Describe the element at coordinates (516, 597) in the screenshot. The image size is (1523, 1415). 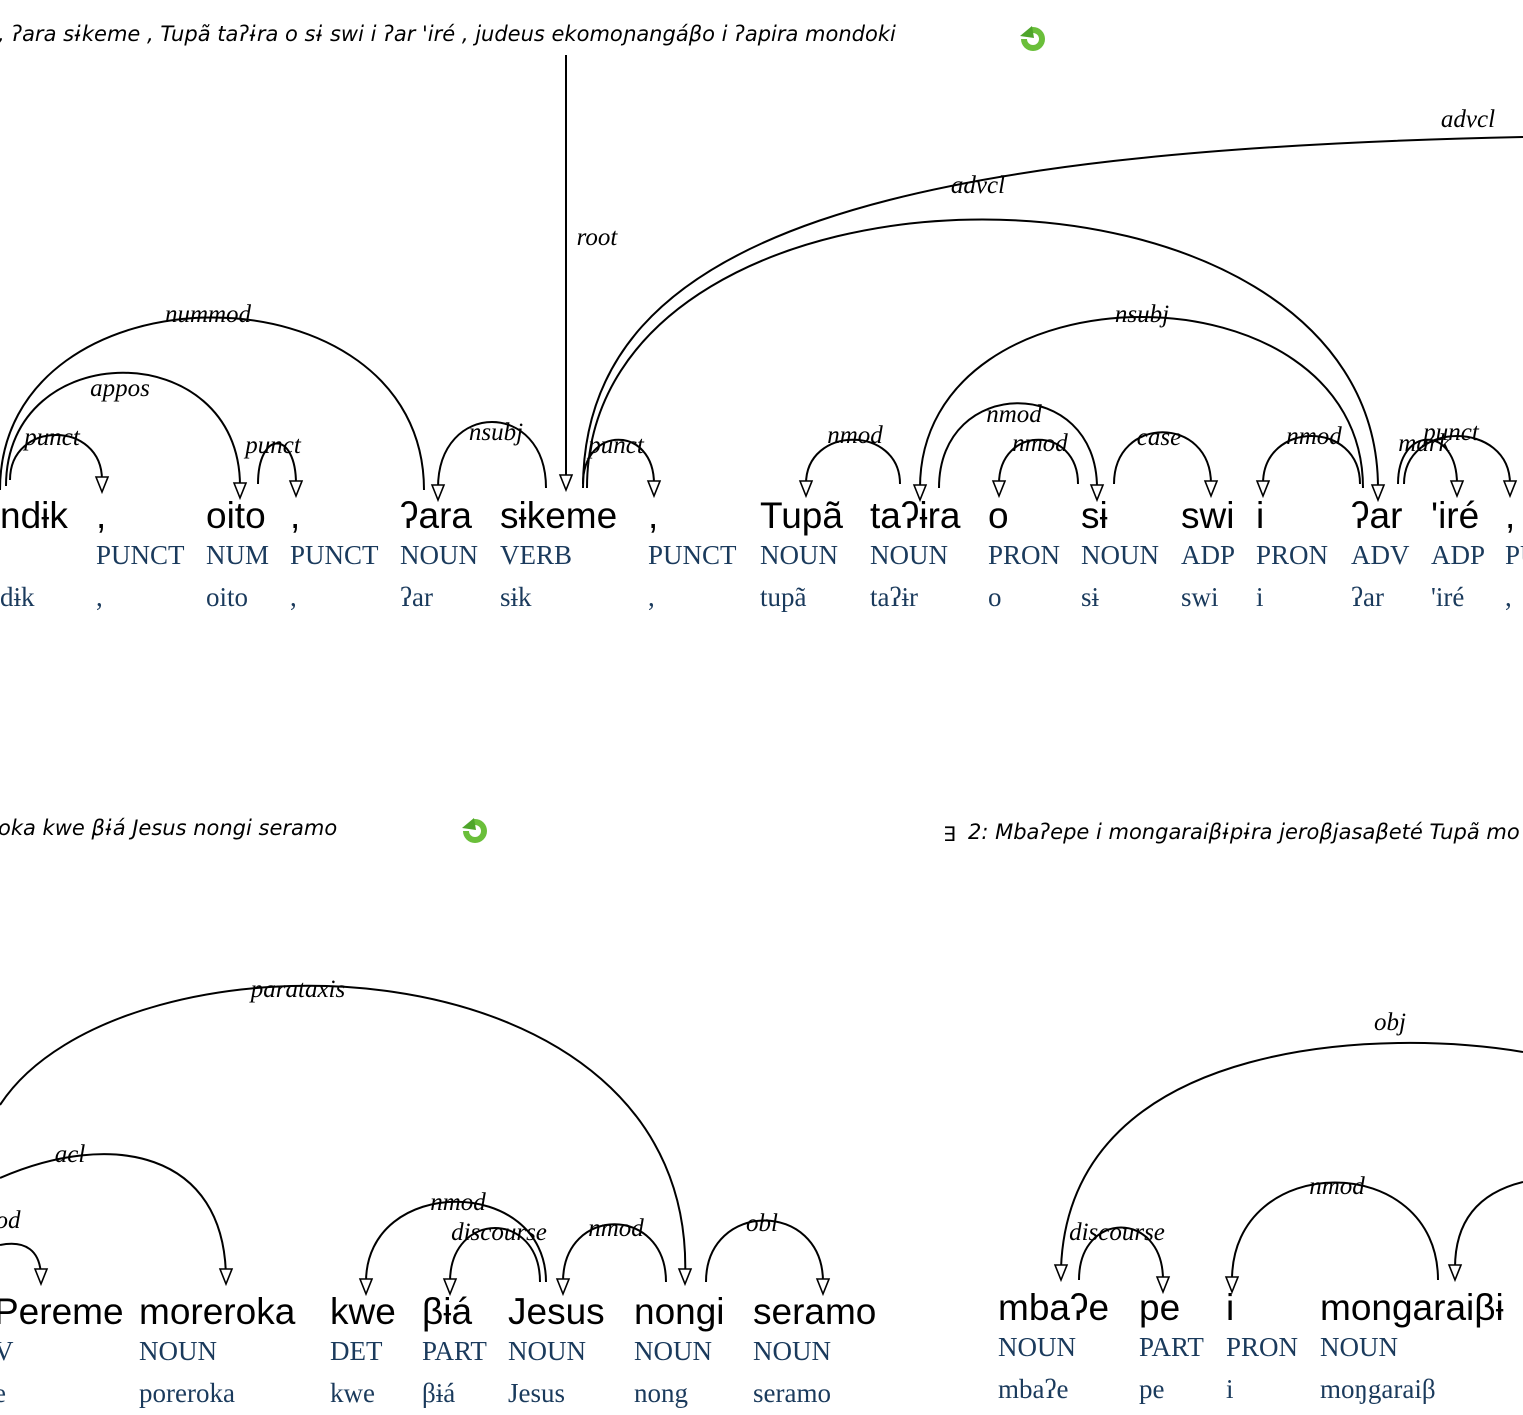
I see `token-lemma: sɨk` at that location.